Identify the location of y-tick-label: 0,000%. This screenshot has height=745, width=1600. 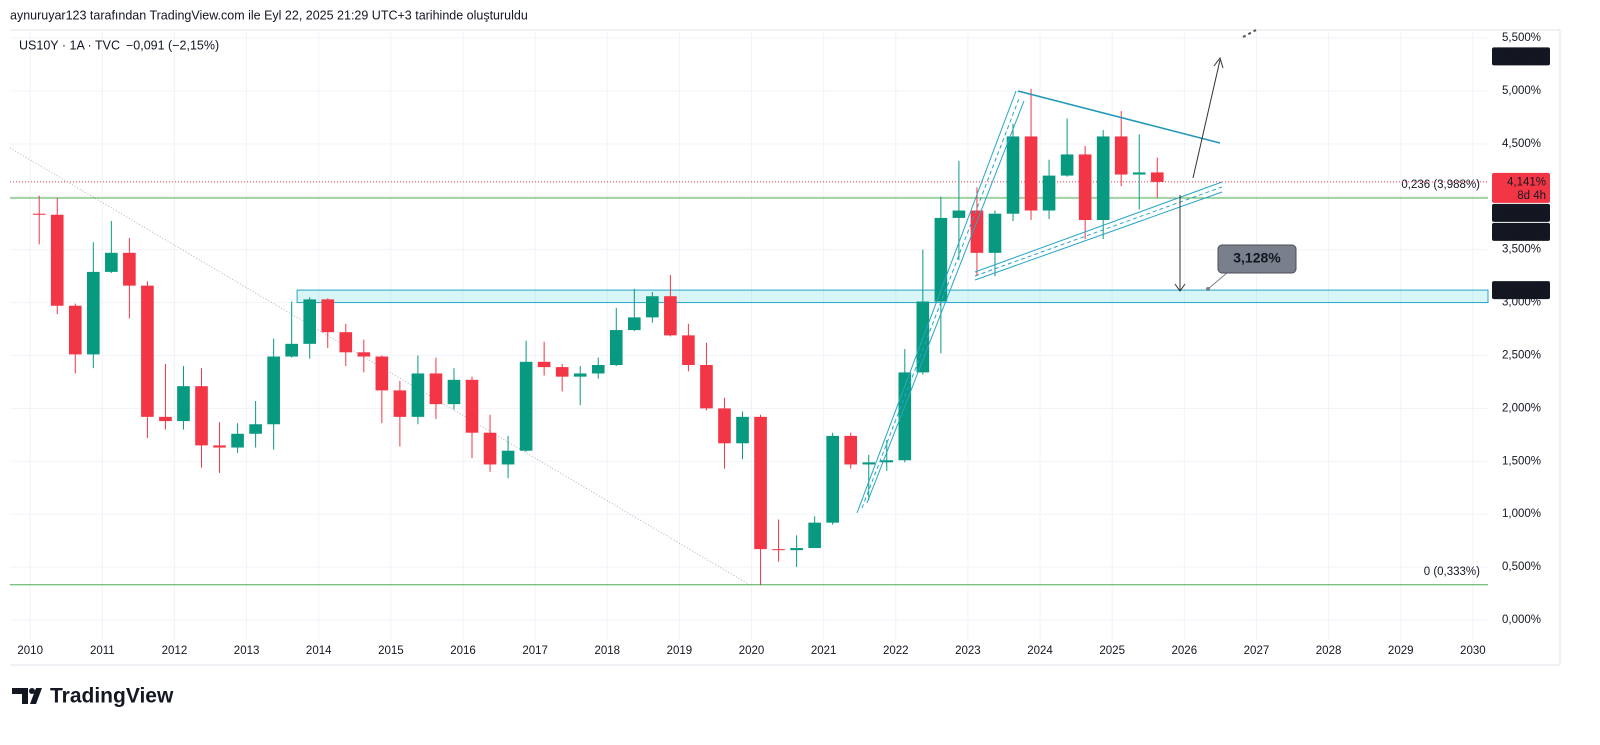
(1521, 620).